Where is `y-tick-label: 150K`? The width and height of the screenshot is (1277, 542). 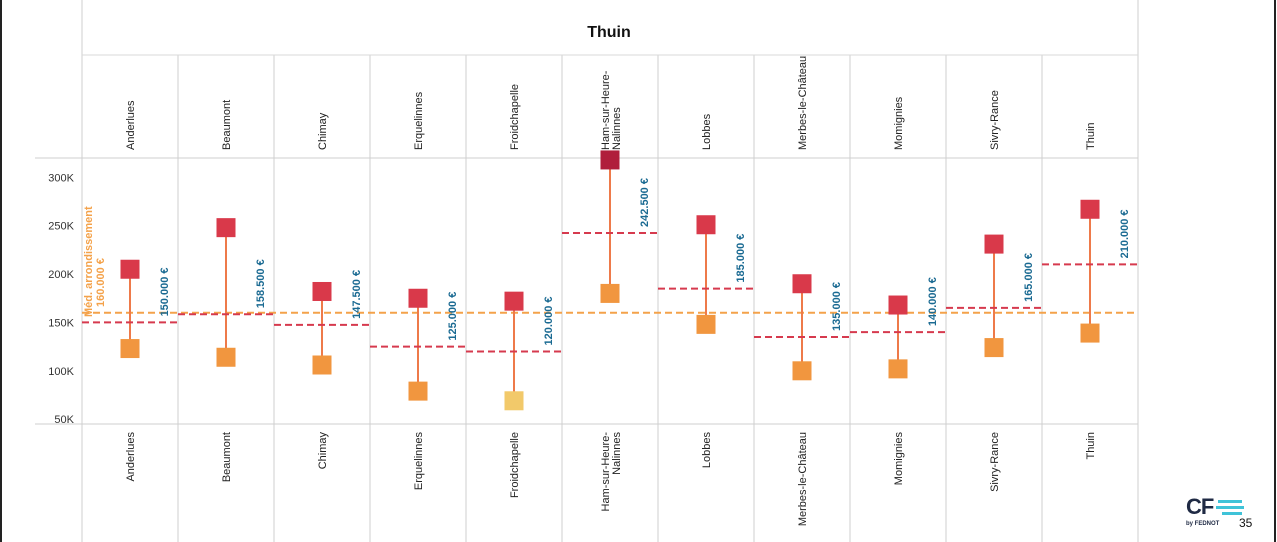
y-tick-label: 150K is located at coordinates (61, 323).